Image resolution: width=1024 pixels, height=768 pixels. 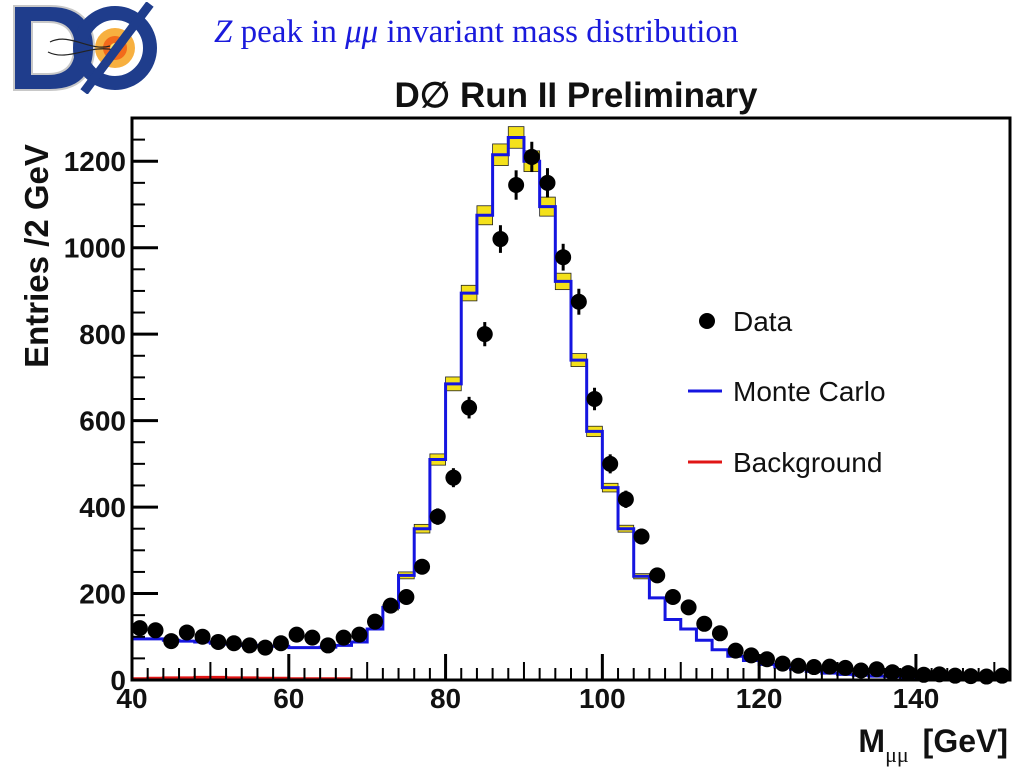 What do you see at coordinates (102, 421) in the screenshot?
I see `y-tick-label: 600` at bounding box center [102, 421].